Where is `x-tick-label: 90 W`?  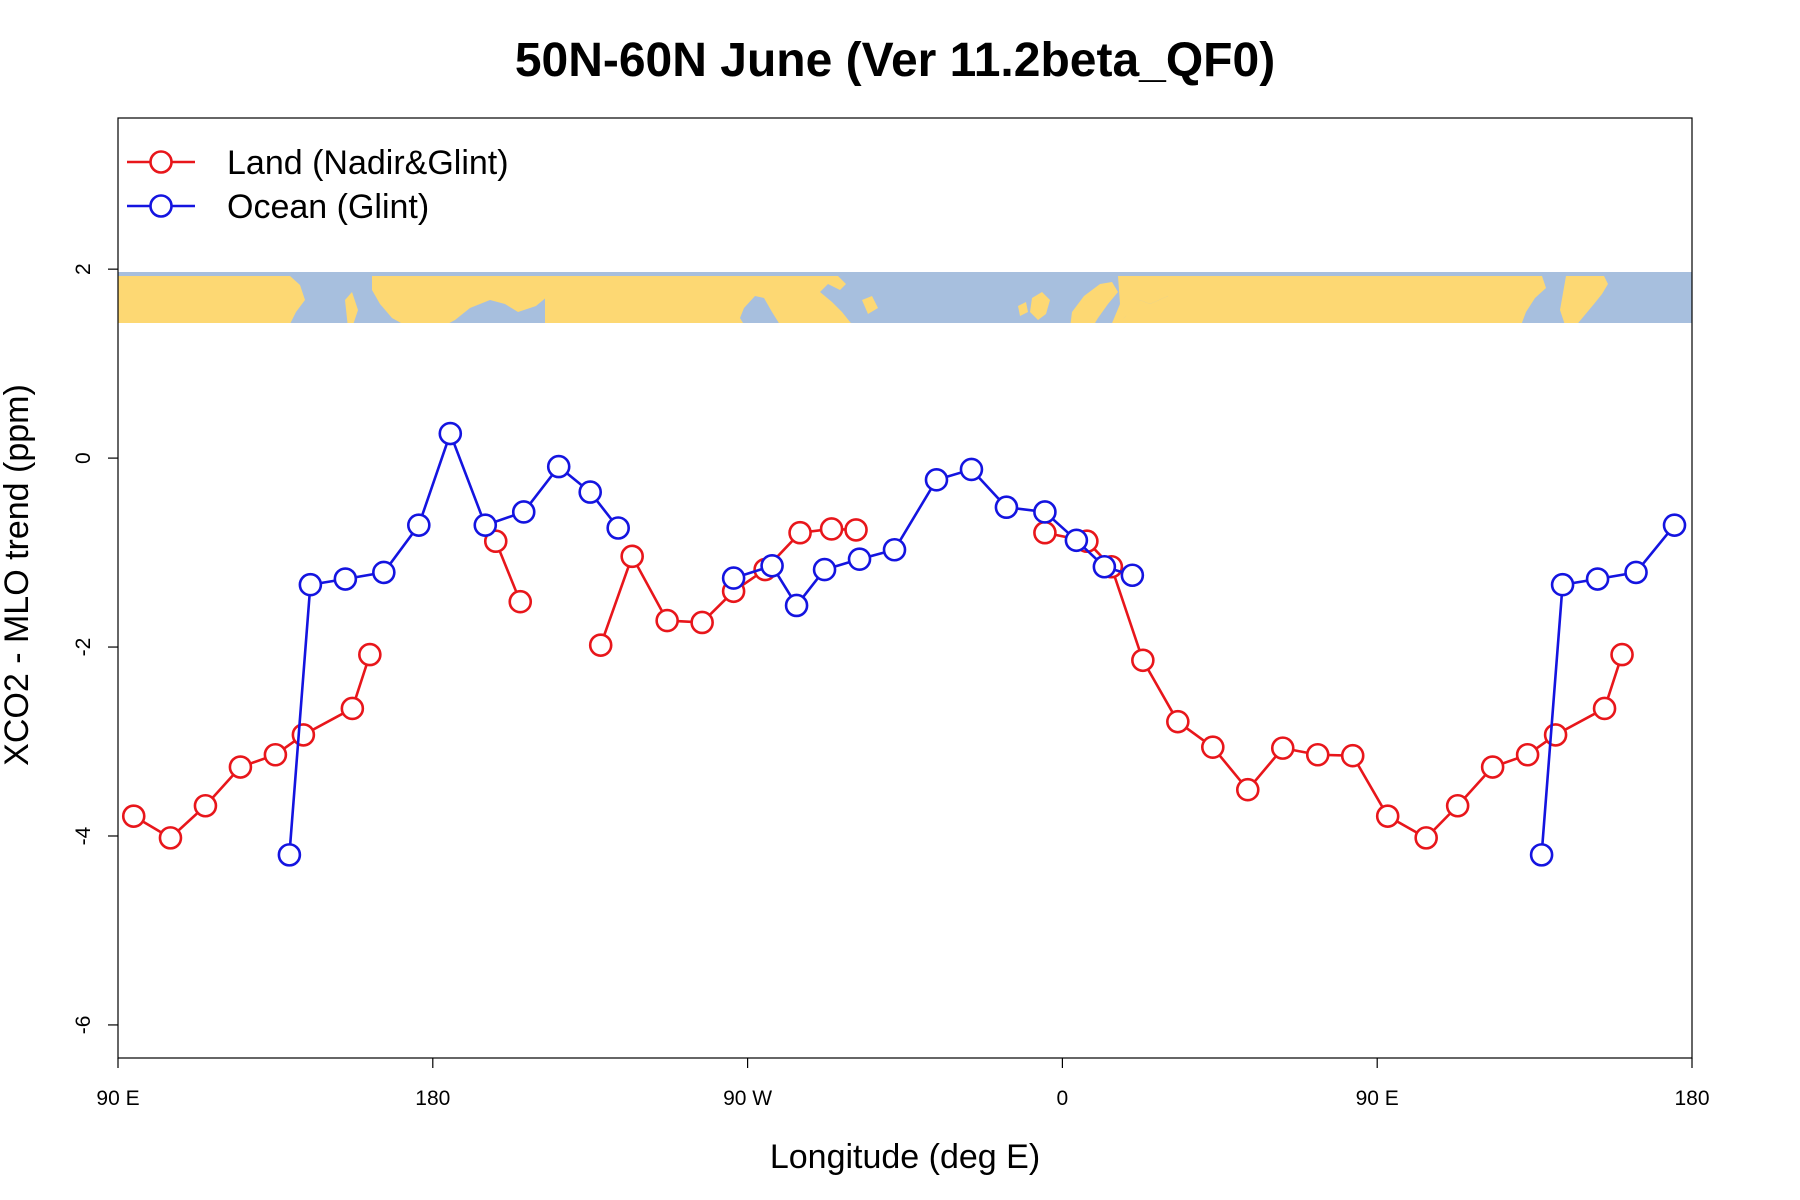 x-tick-label: 90 W is located at coordinates (747, 1098).